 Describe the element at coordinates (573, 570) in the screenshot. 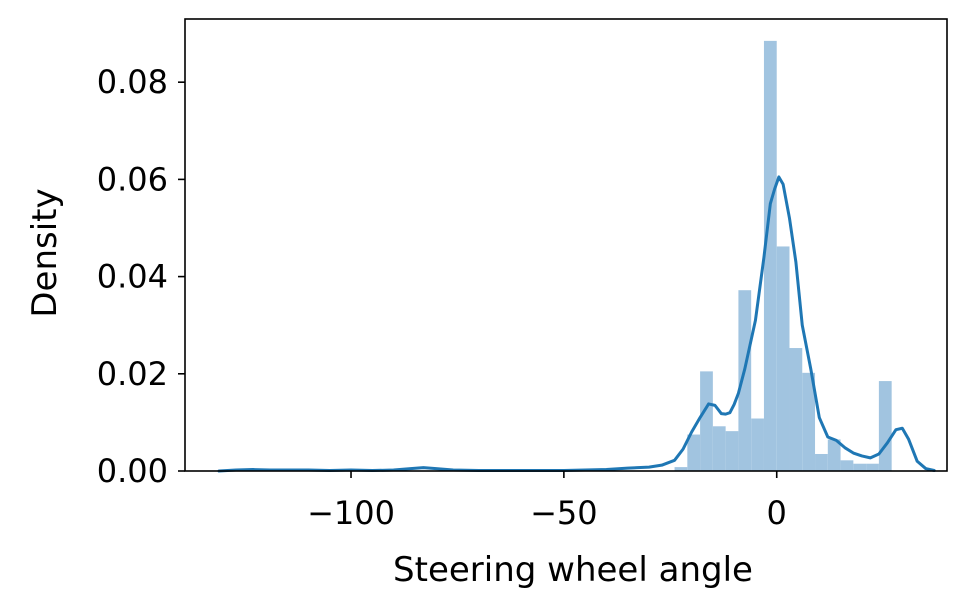

I see `x-axis-label: Steering wheel angle` at that location.